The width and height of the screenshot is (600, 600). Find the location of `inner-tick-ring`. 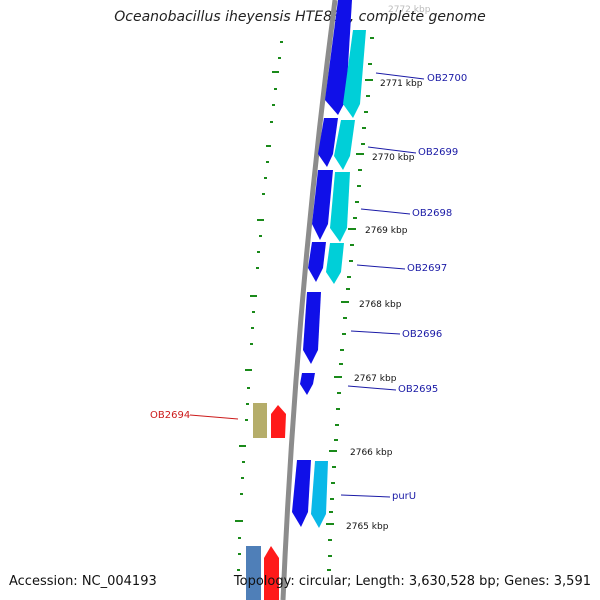

inner-tick-ring is located at coordinates (259, 306).